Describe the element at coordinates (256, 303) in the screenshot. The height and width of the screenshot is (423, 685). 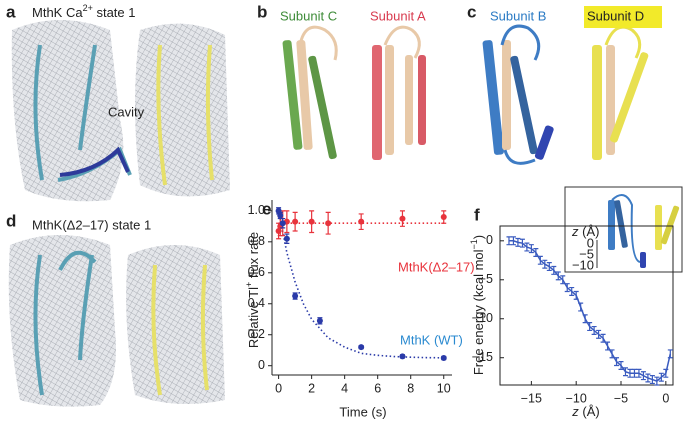
I see `y-tick-label: 0.4` at that location.